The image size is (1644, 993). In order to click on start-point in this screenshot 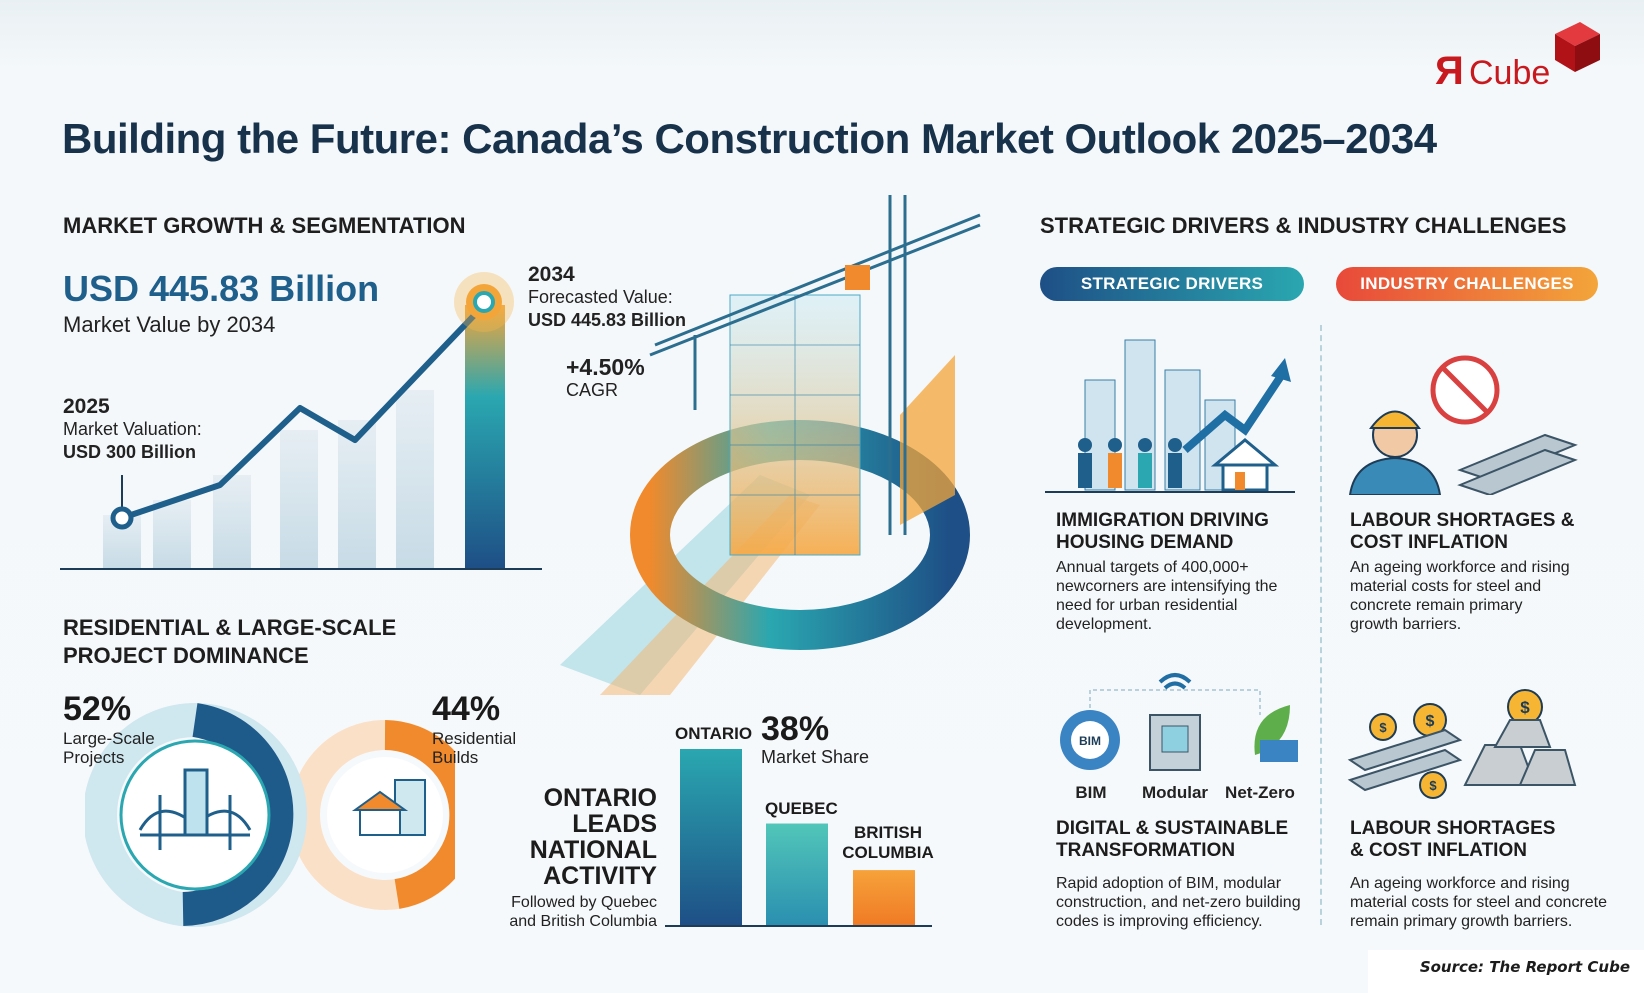, I will do `click(122, 518)`.